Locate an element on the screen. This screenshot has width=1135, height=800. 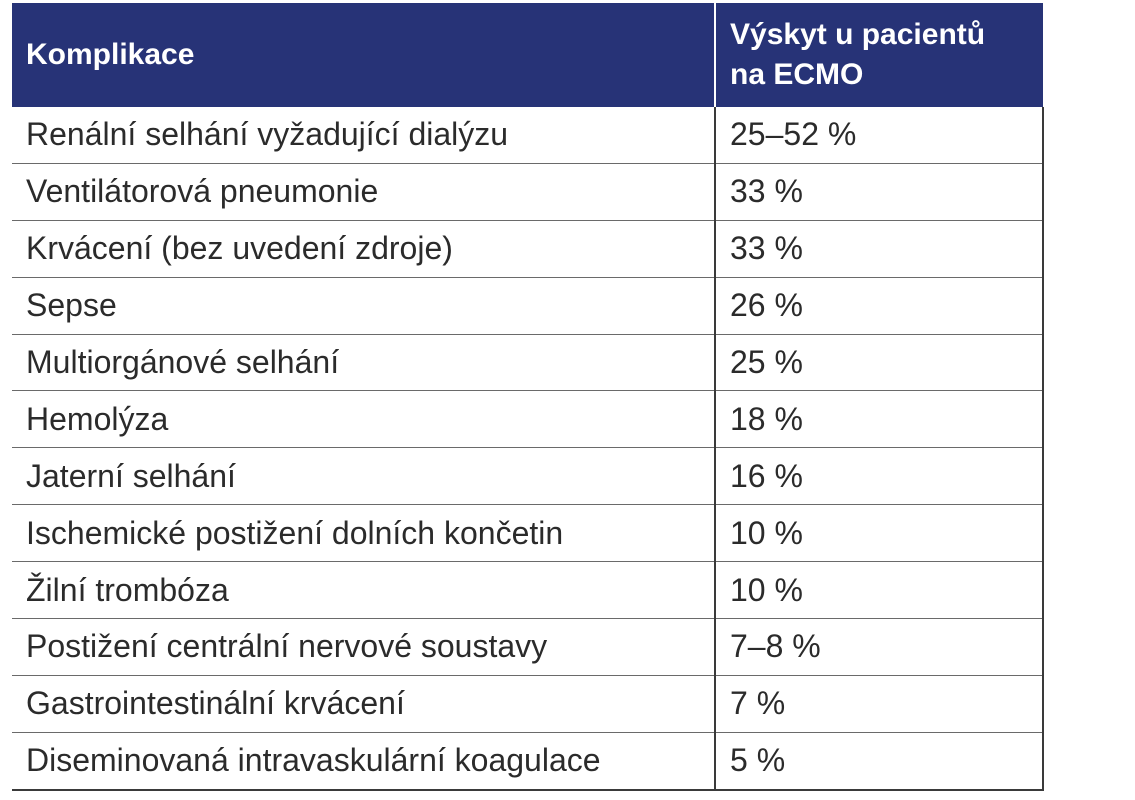
complication-cell: Ischemické postižení dolních končetin is located at coordinates (364, 533).